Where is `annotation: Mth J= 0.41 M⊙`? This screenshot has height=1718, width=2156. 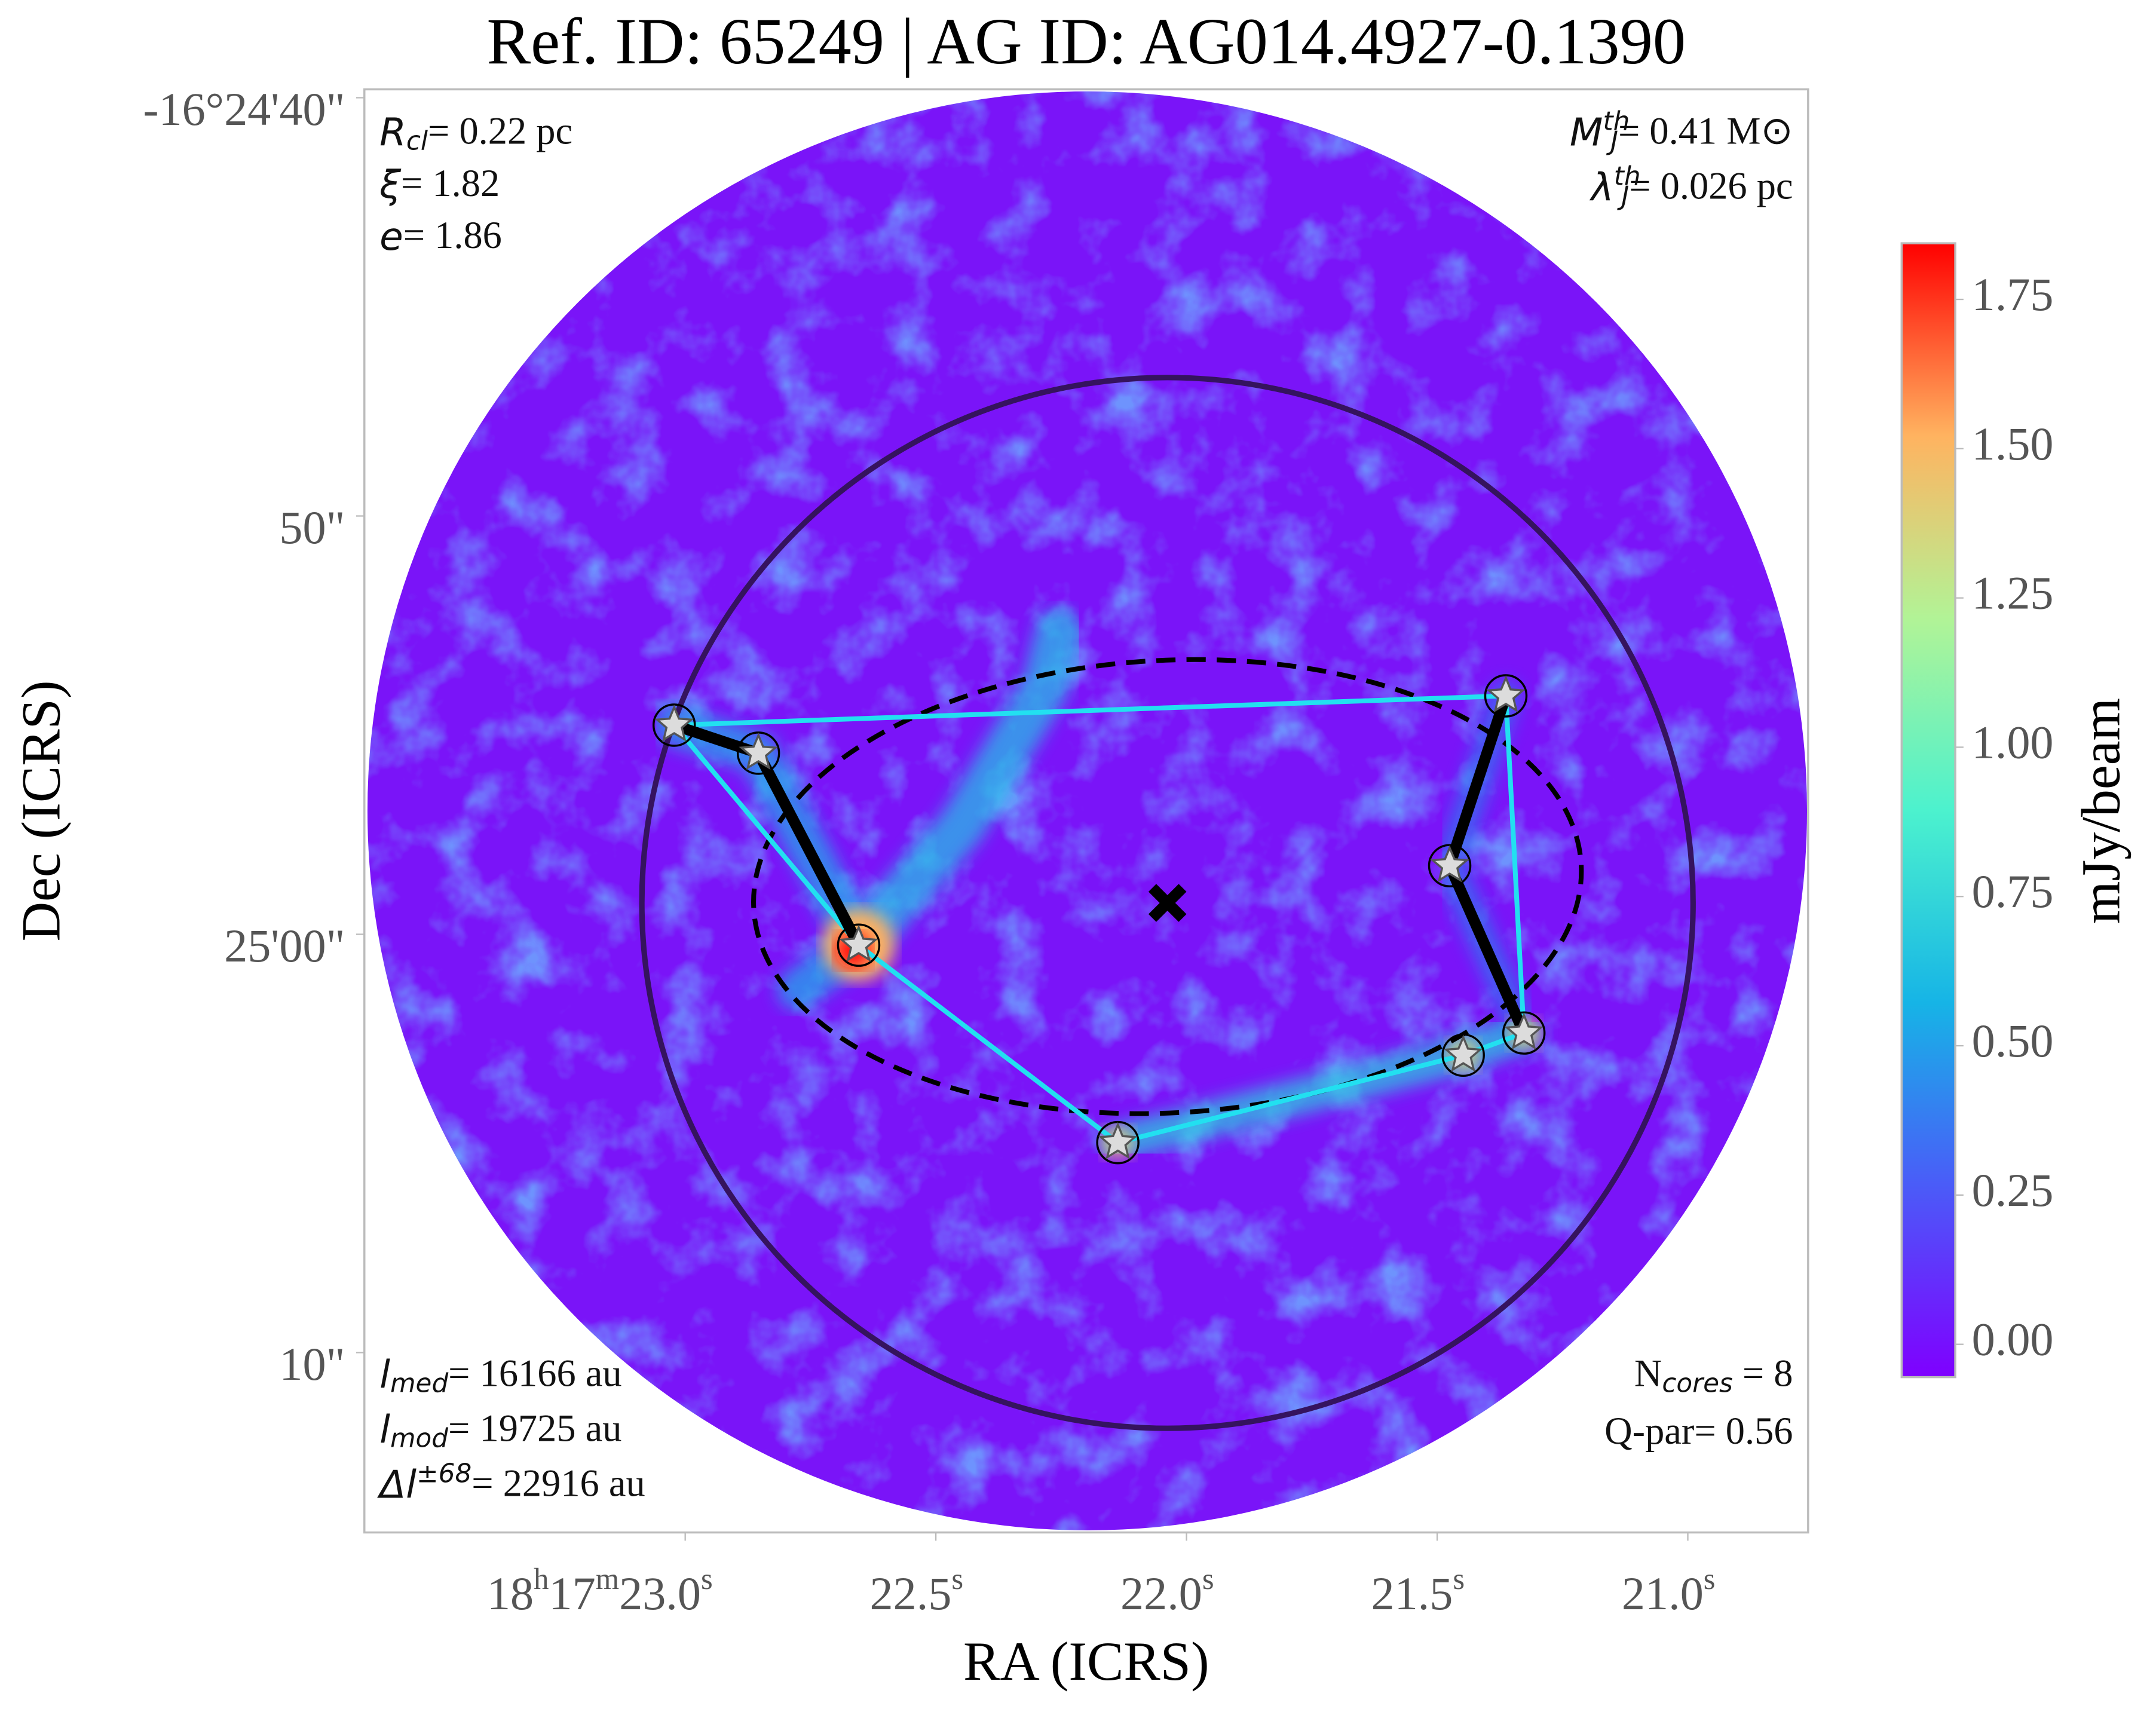 annotation: Mth J= 0.41 M⊙ is located at coordinates (1681, 131).